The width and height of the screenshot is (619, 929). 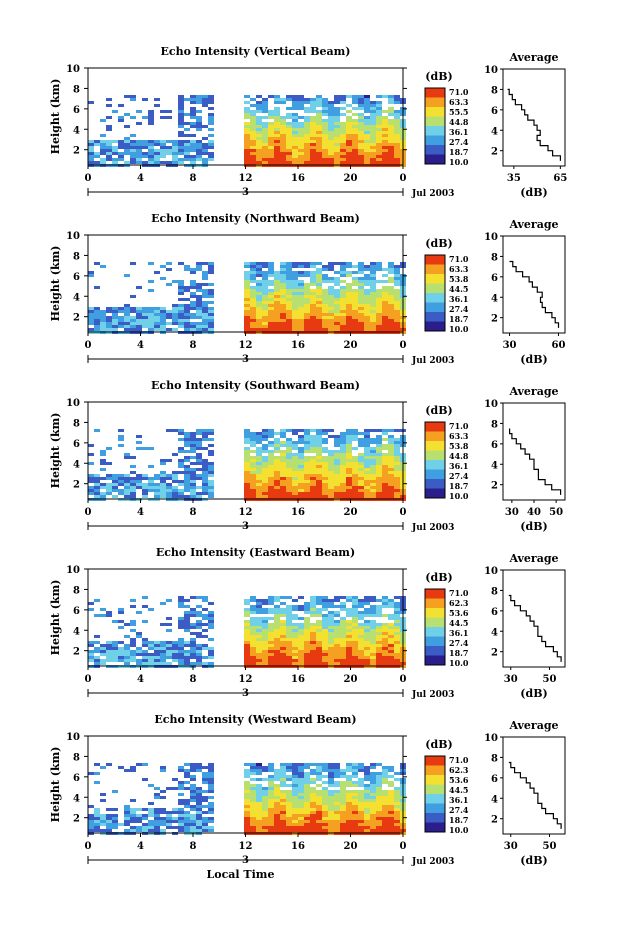 What do you see at coordinates (458, 653) in the screenshot?
I see `colorbar-tick-label: 18.7` at bounding box center [458, 653].